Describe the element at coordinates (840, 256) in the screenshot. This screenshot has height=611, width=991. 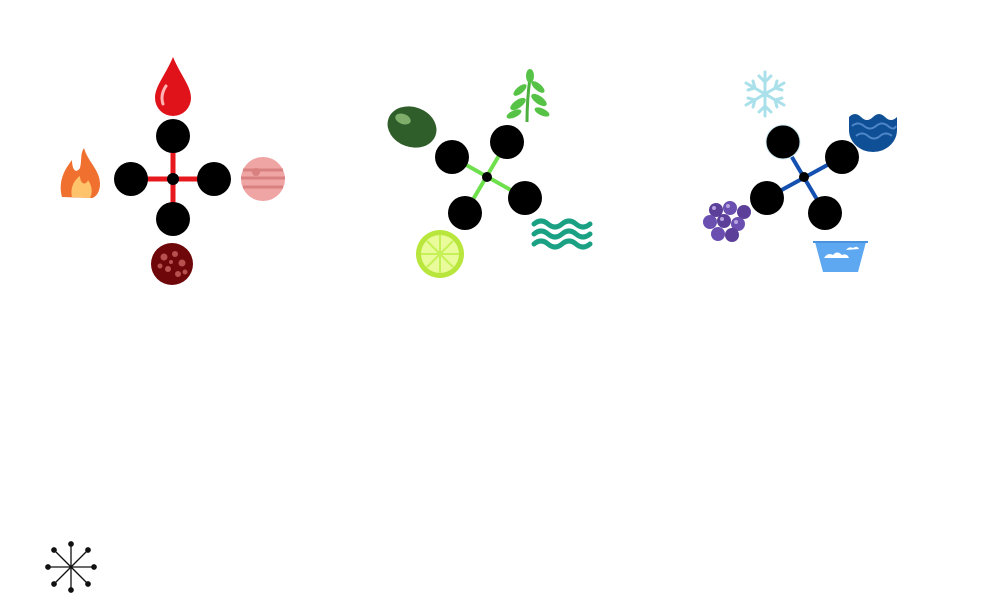
I see `sky-icon` at that location.